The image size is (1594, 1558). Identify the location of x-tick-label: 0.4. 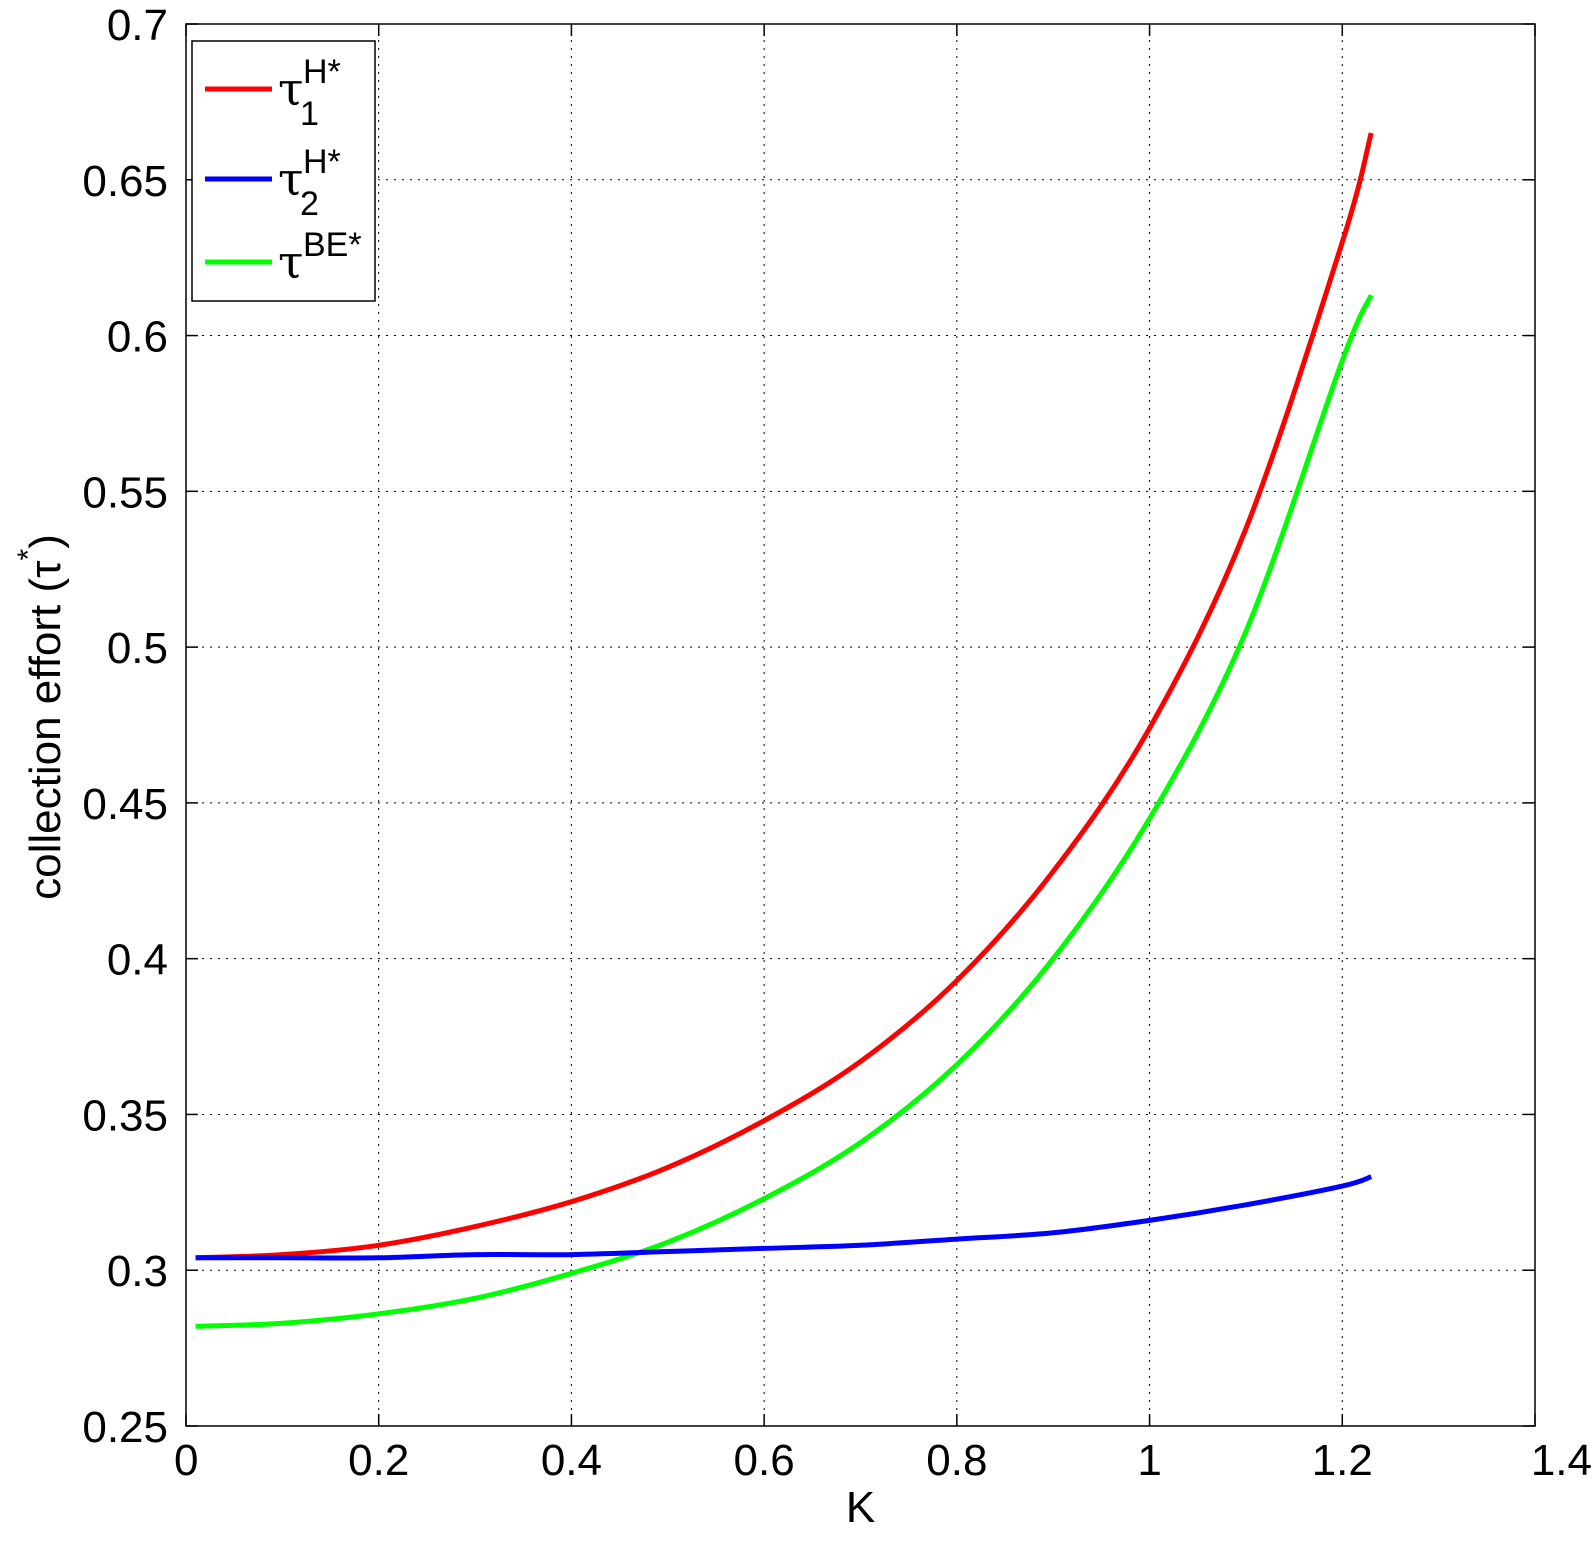
(571, 1460).